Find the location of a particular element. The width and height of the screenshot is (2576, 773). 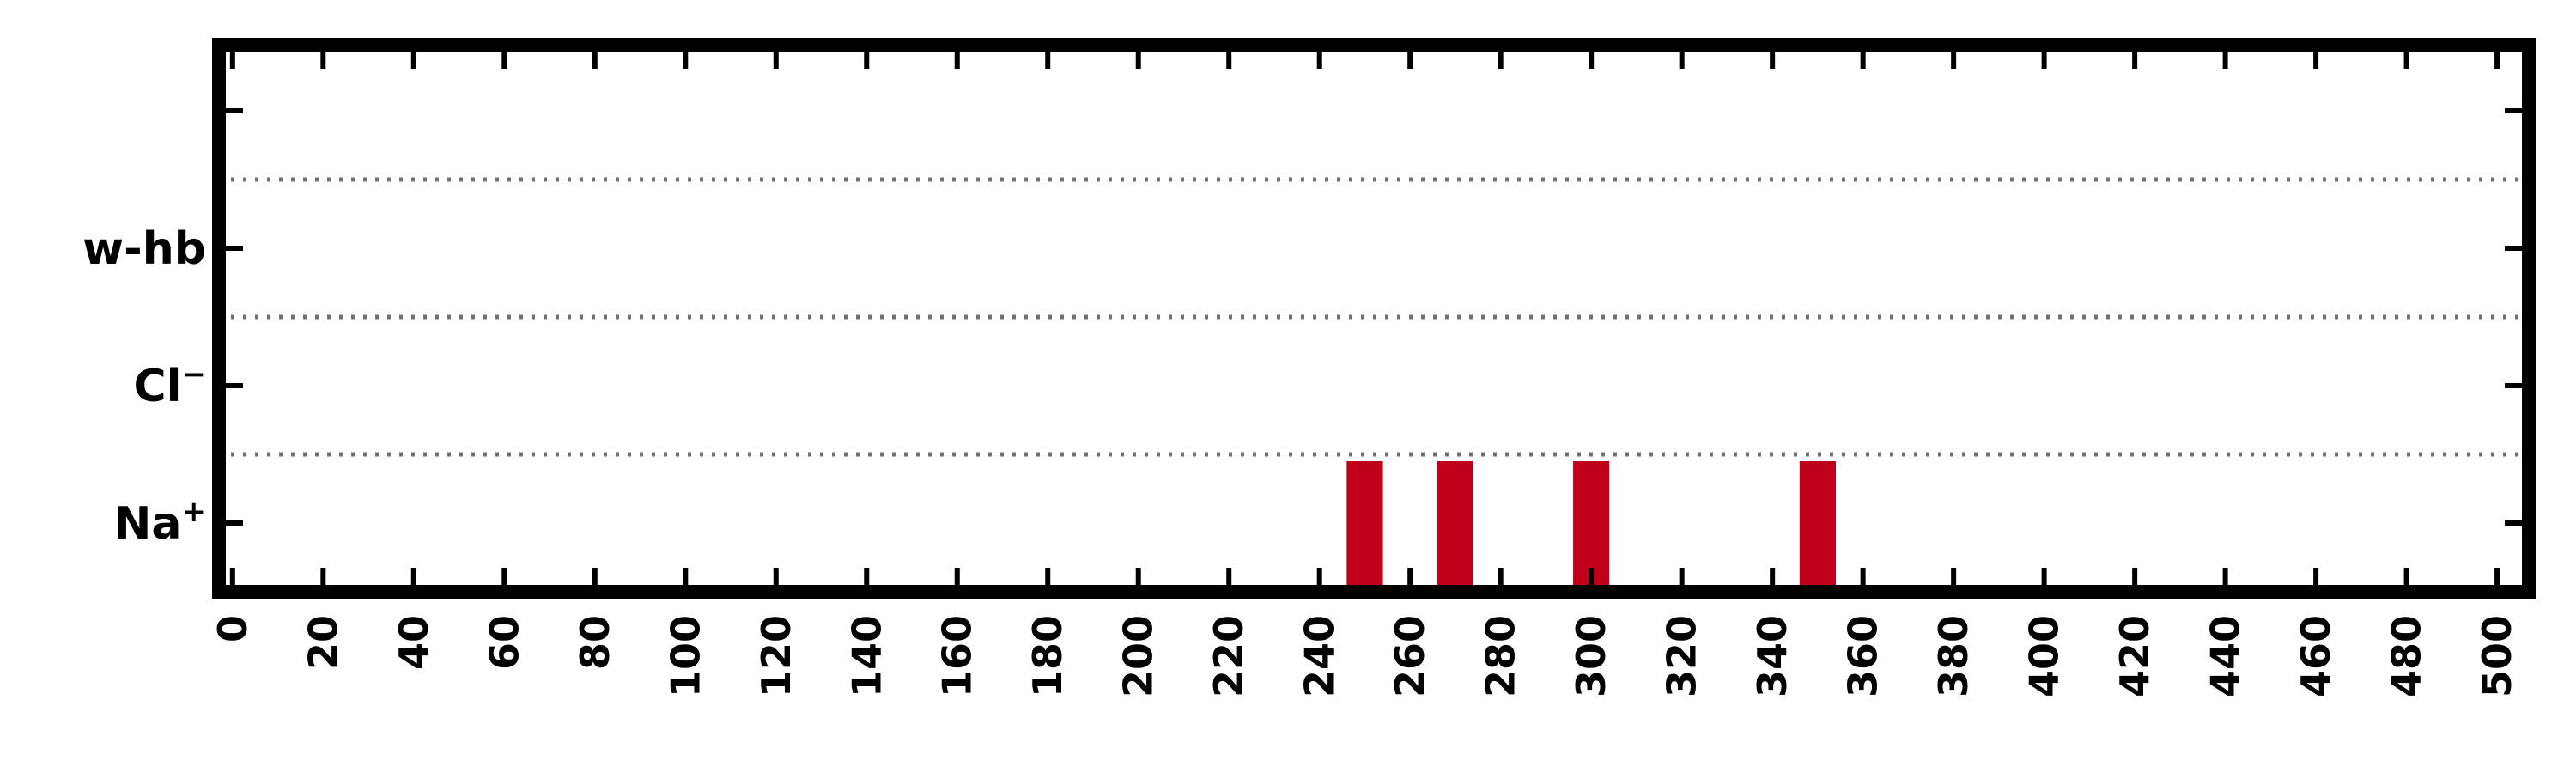

x-tick-label: 40 is located at coordinates (414, 642).